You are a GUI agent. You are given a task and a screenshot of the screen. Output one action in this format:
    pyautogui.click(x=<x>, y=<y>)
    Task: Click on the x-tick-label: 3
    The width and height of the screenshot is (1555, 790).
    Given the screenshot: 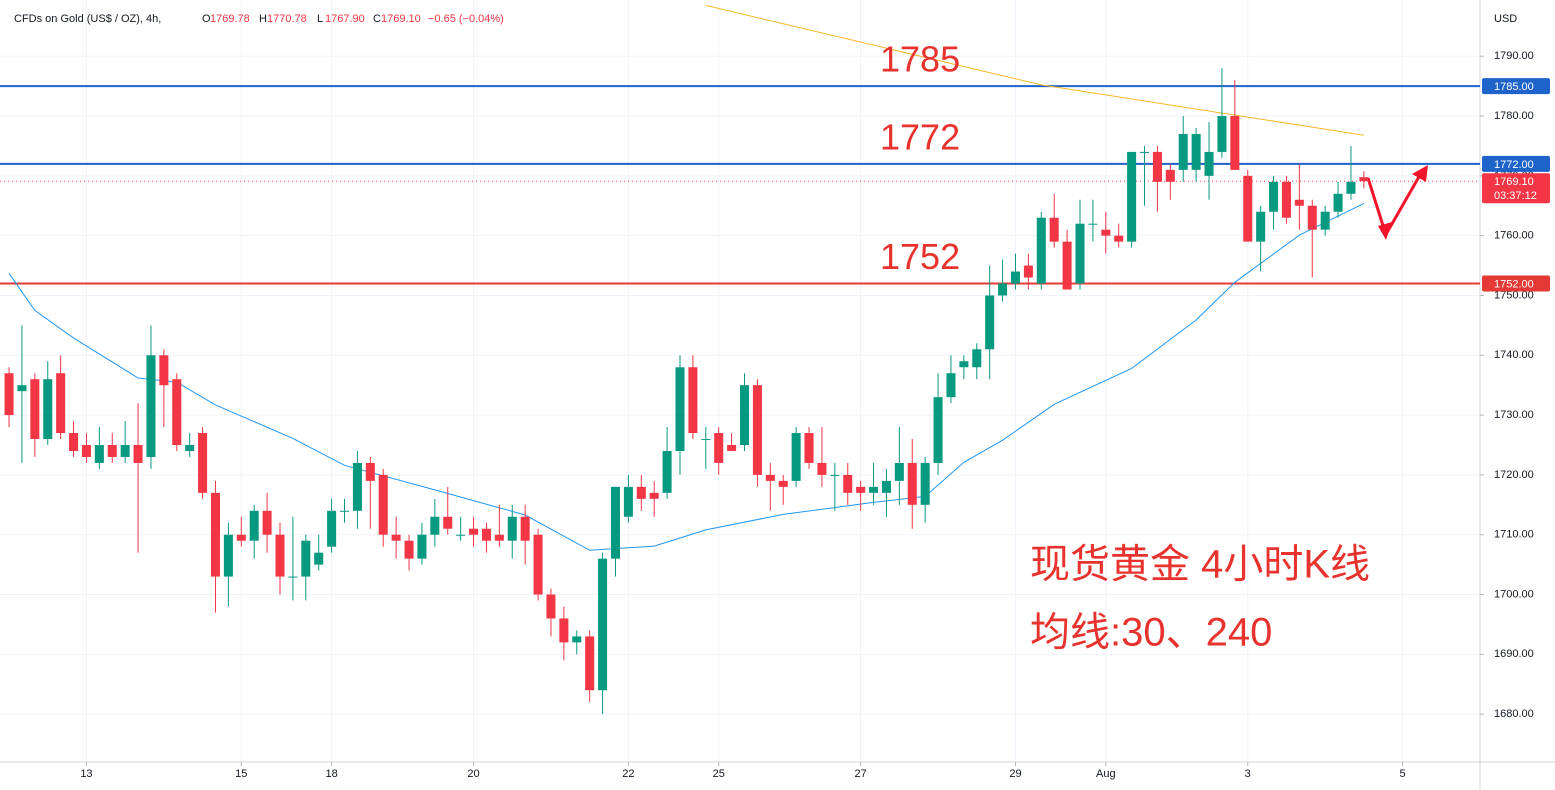 What is the action you would take?
    pyautogui.click(x=1248, y=774)
    